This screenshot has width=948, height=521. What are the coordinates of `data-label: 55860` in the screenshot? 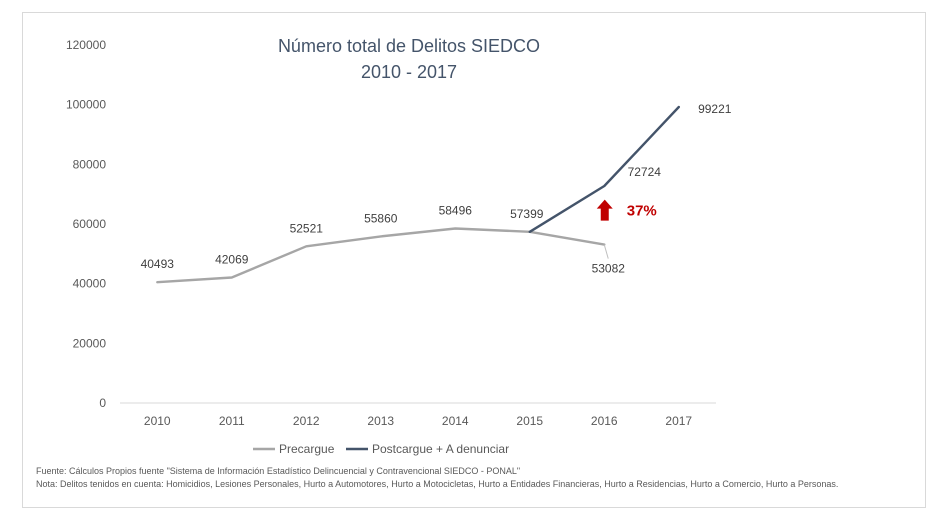 It's located at (381, 218).